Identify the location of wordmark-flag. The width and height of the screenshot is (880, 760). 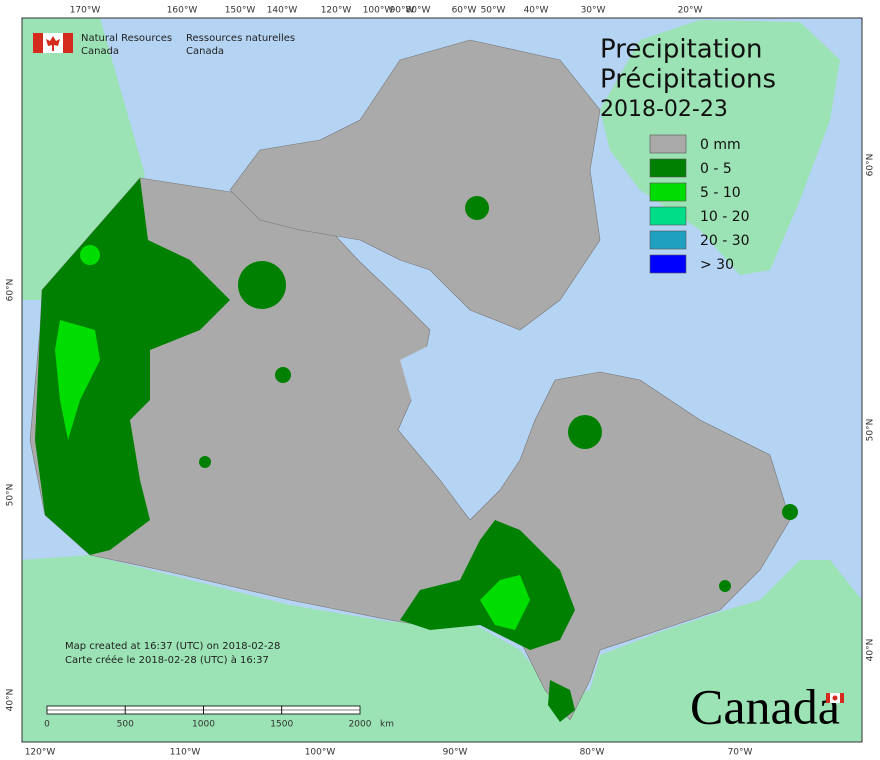
(835, 698).